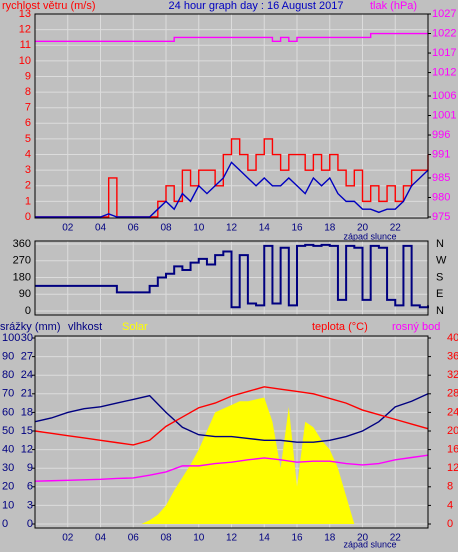 This screenshot has height=552, width=458. What do you see at coordinates (25, 45) in the screenshot?
I see `y-tick-label: 11` at bounding box center [25, 45].